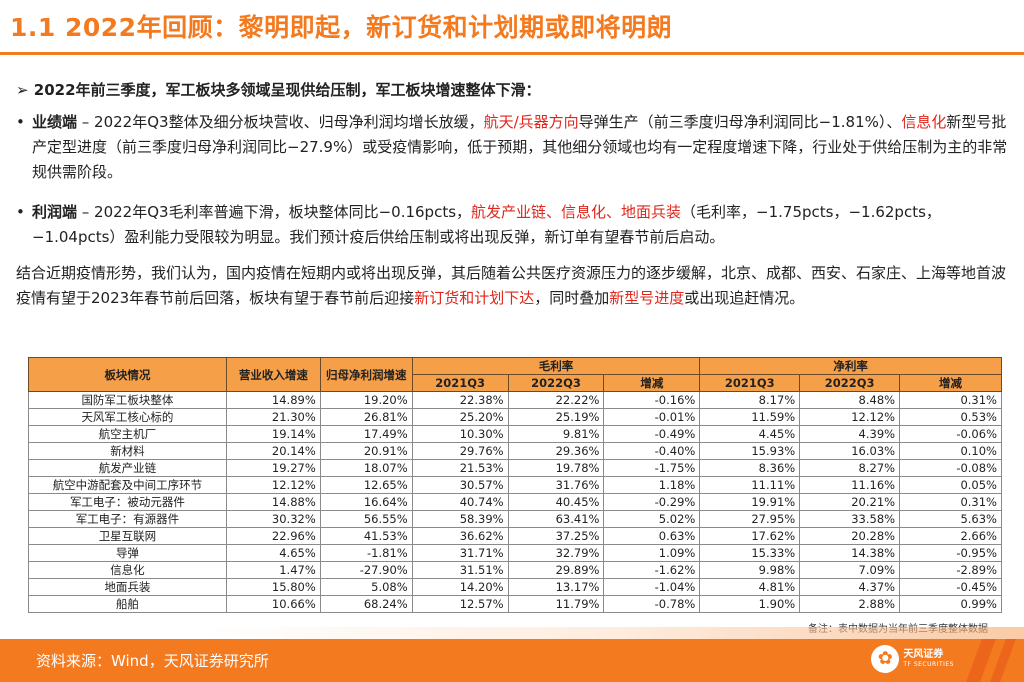  What do you see at coordinates (647, 298) in the screenshot?
I see `summary-highlight-2: 新型号进度` at bounding box center [647, 298].